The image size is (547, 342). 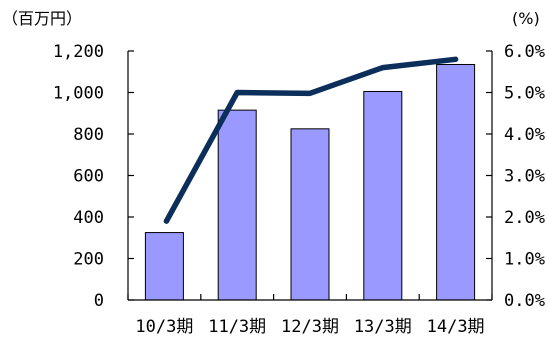 I want to click on left-tick-label: 600, so click(x=88, y=177).